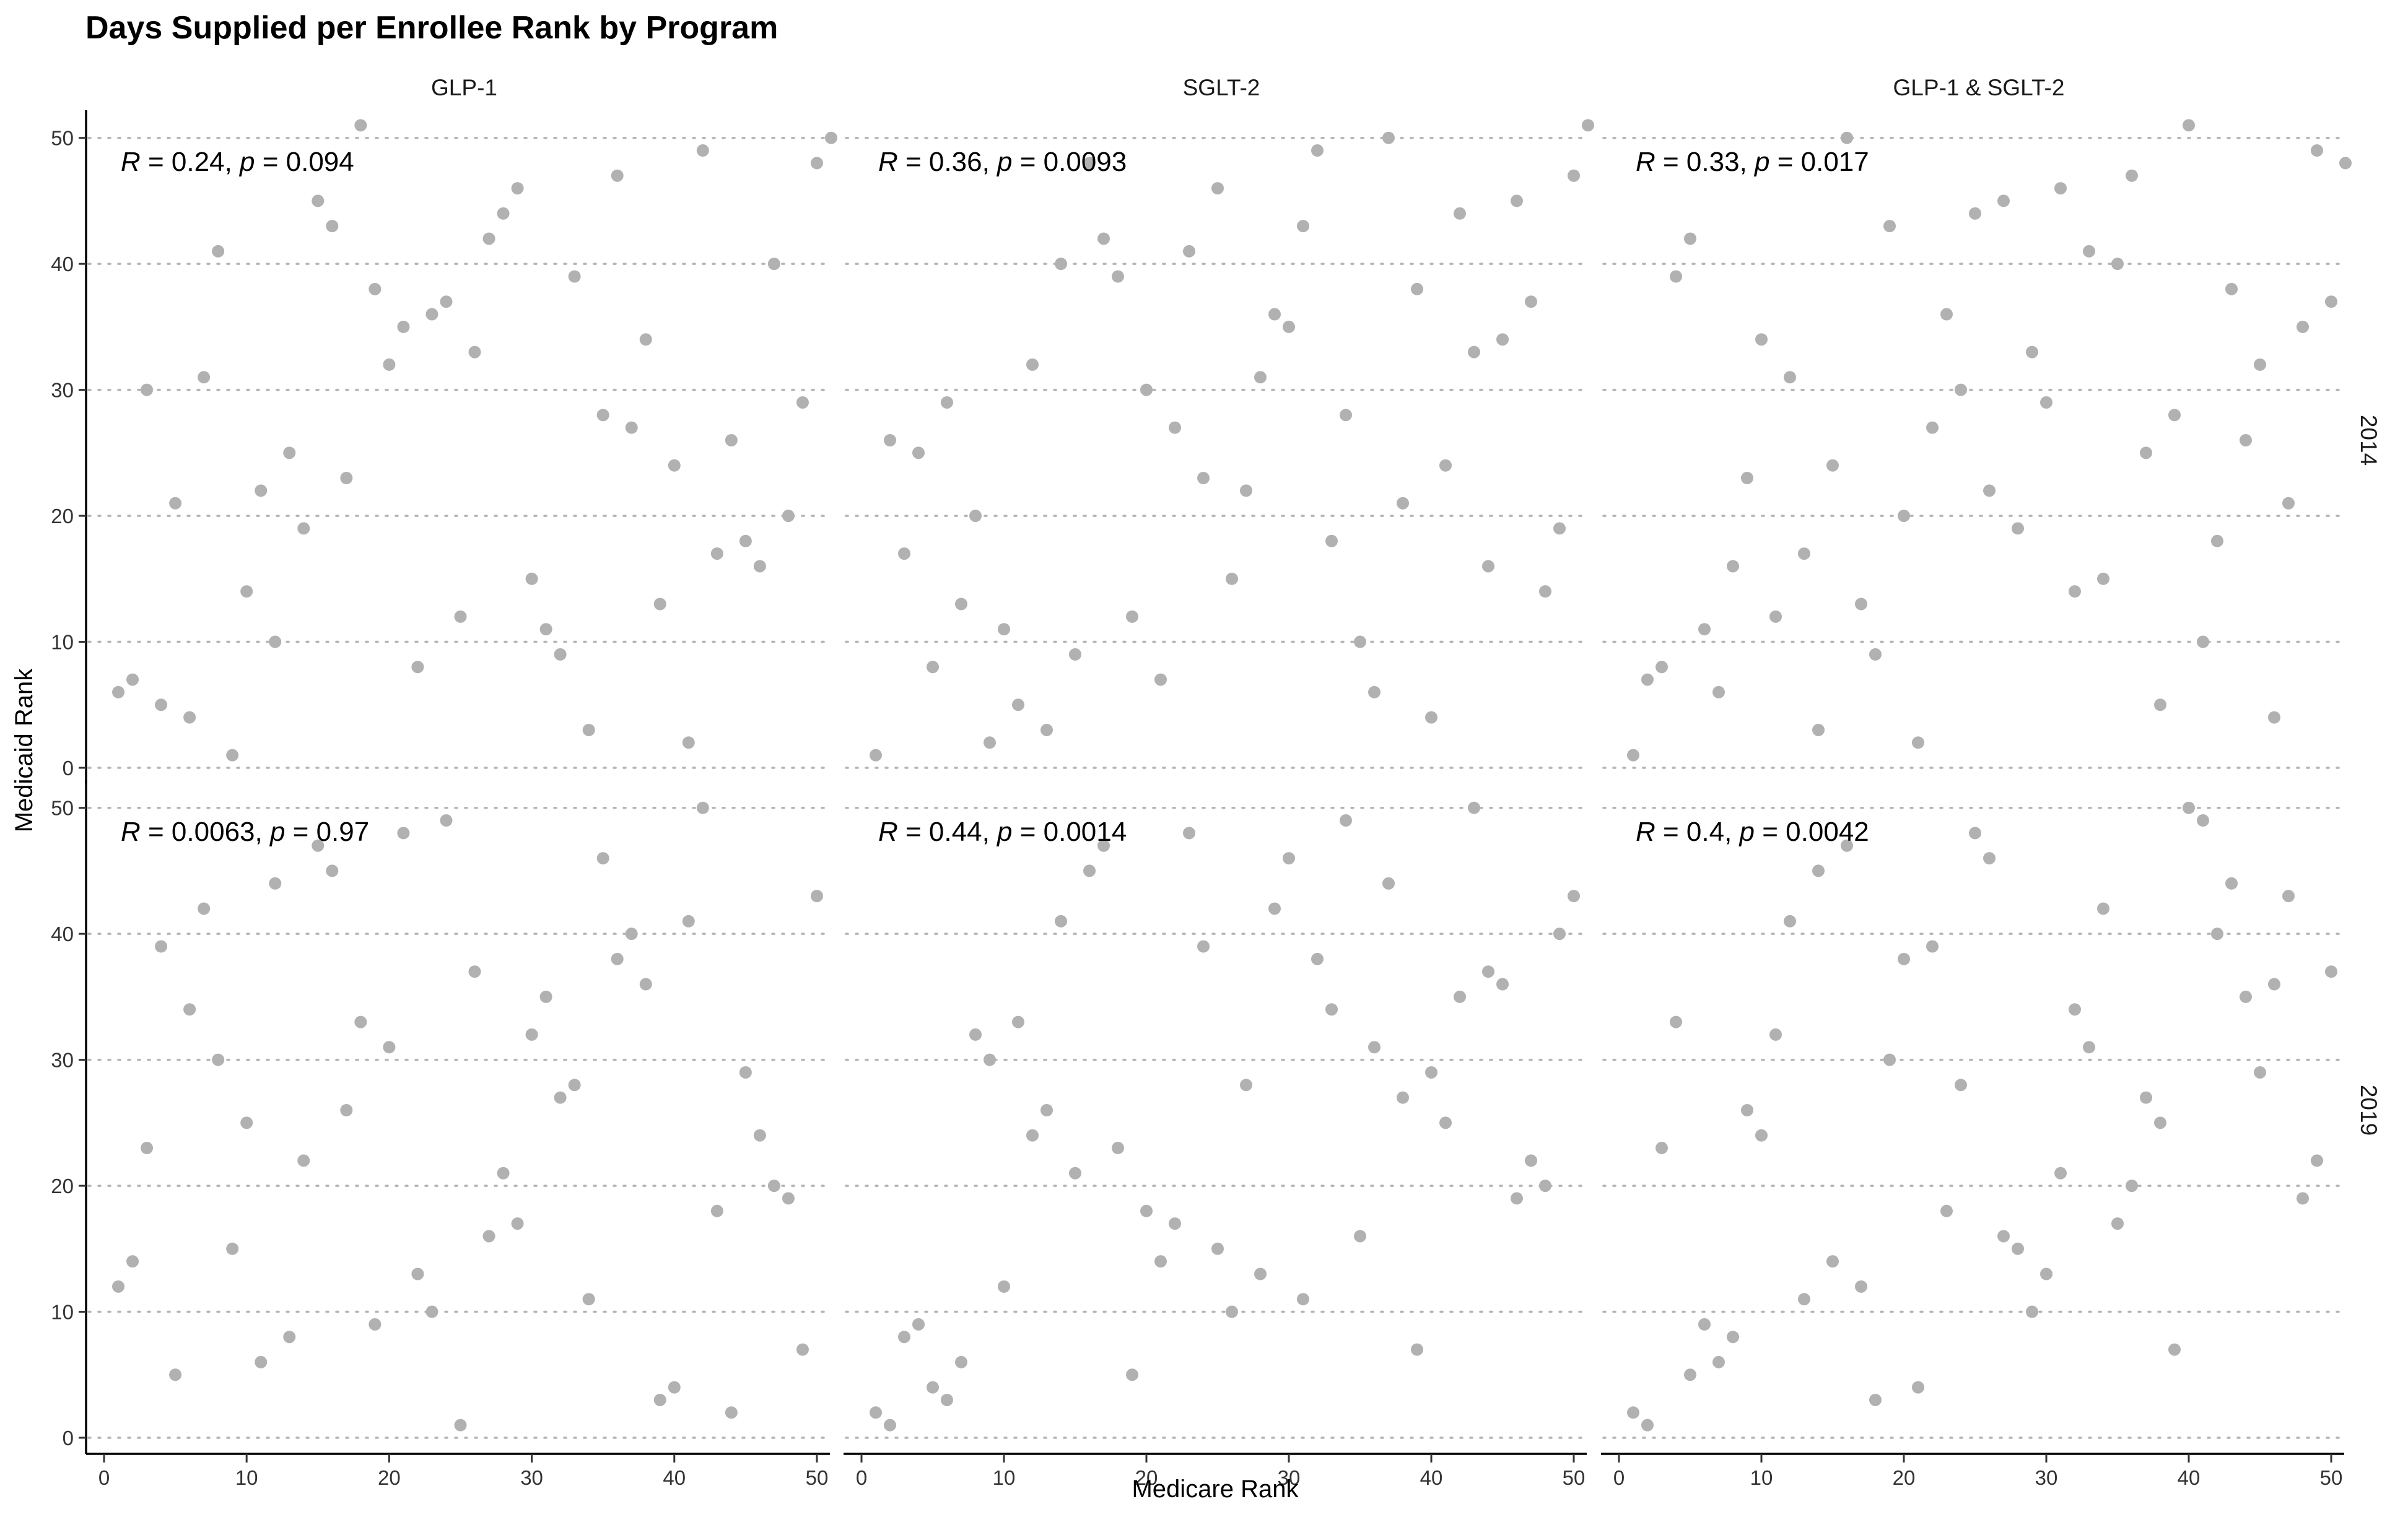  Describe the element at coordinates (62, 1060) in the screenshot. I see `y-tick-label: 30` at that location.